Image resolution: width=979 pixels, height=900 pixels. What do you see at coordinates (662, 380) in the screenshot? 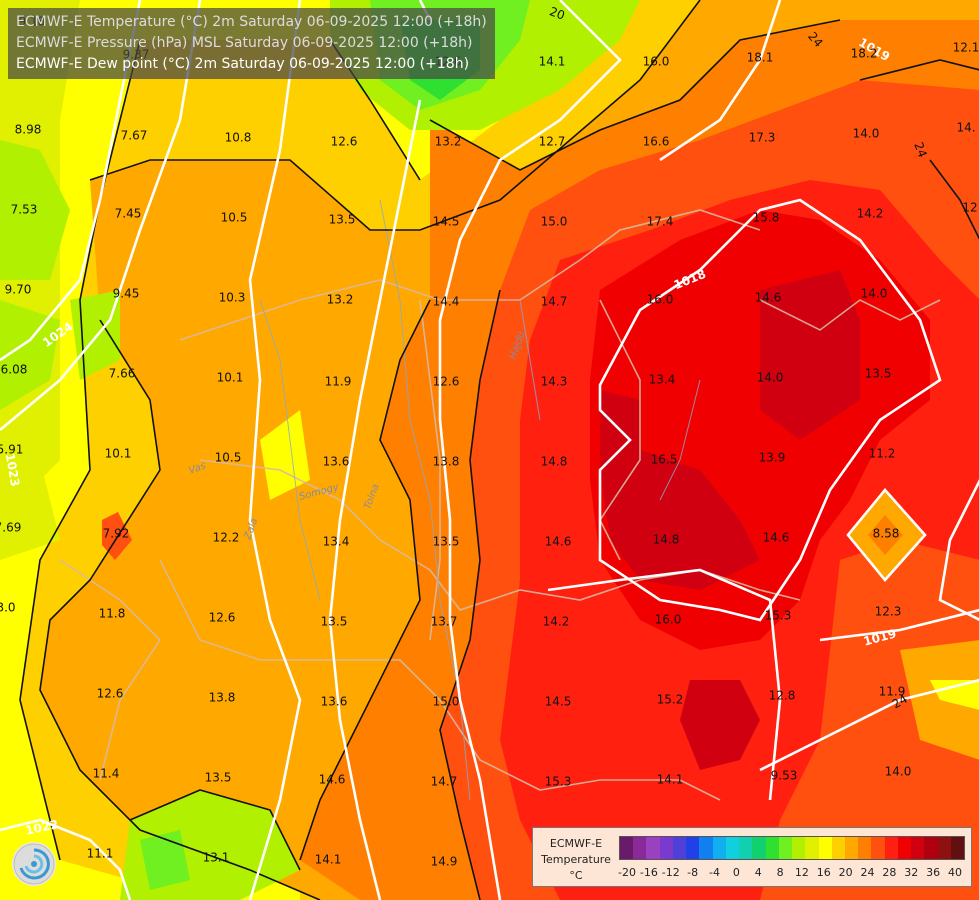
I see `dewpoint-value: 13.4` at bounding box center [662, 380].